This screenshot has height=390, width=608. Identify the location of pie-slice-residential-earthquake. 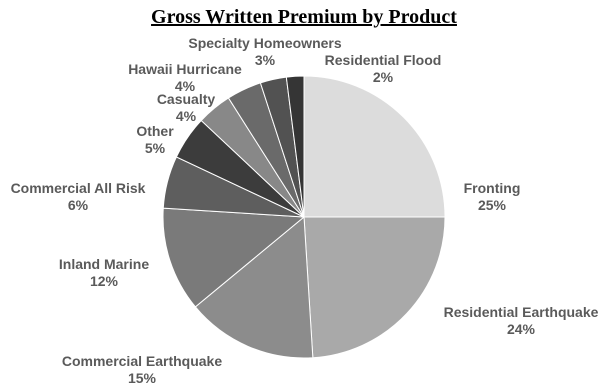
(374, 287).